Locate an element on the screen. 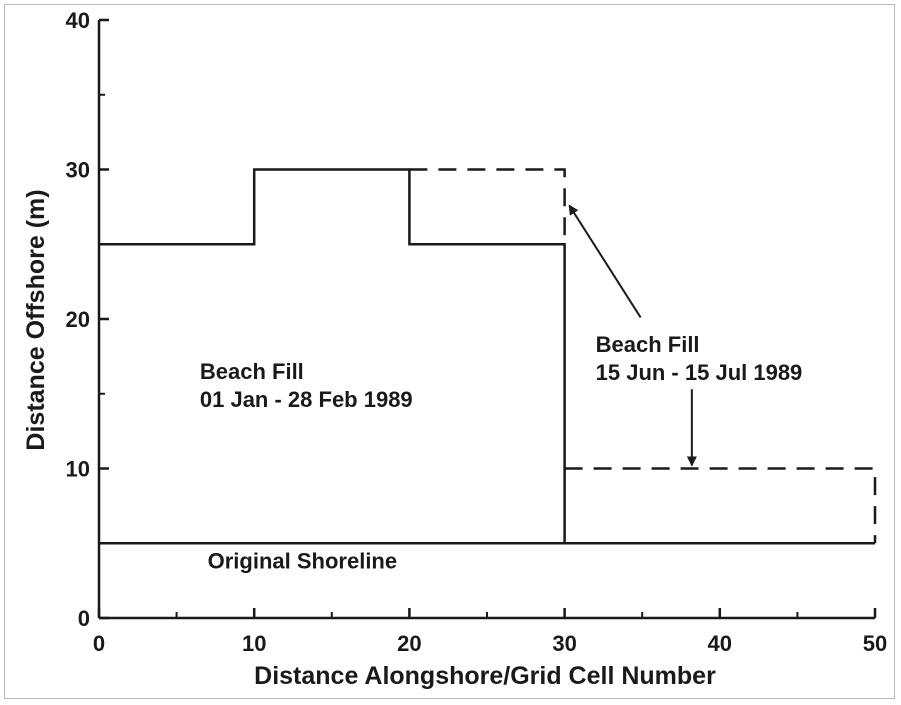  y-tick-label: 30 is located at coordinates (78, 170).